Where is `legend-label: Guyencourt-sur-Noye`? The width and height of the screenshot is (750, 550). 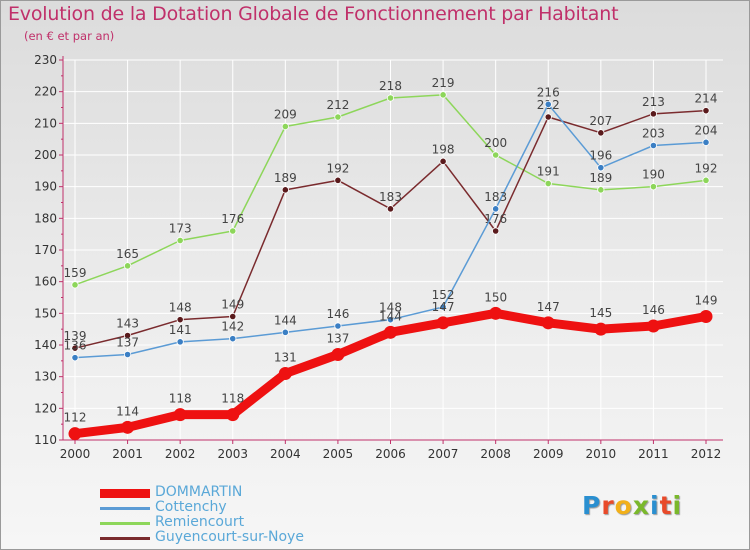 legend-label: Guyencourt-sur-Noye is located at coordinates (229, 537).